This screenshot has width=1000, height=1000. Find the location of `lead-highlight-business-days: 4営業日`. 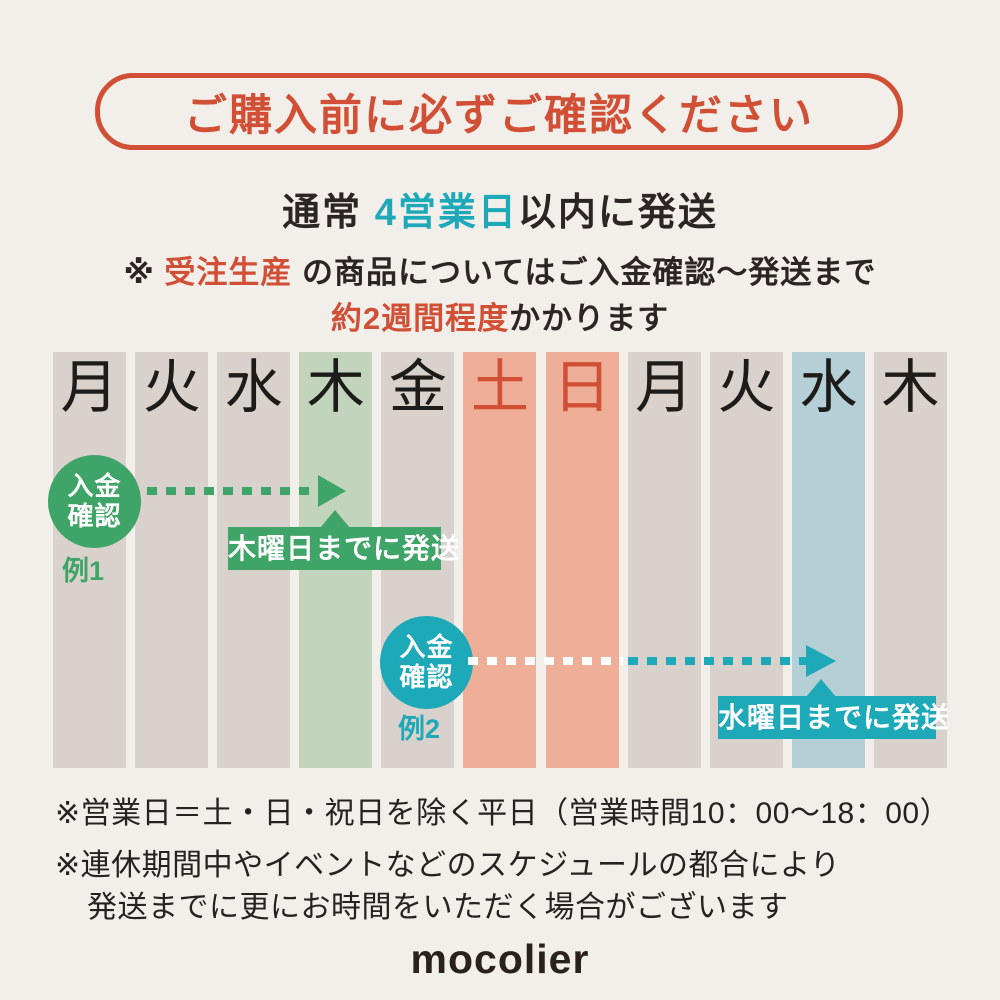

lead-highlight-business-days: 4営業日 is located at coordinates (446, 213).